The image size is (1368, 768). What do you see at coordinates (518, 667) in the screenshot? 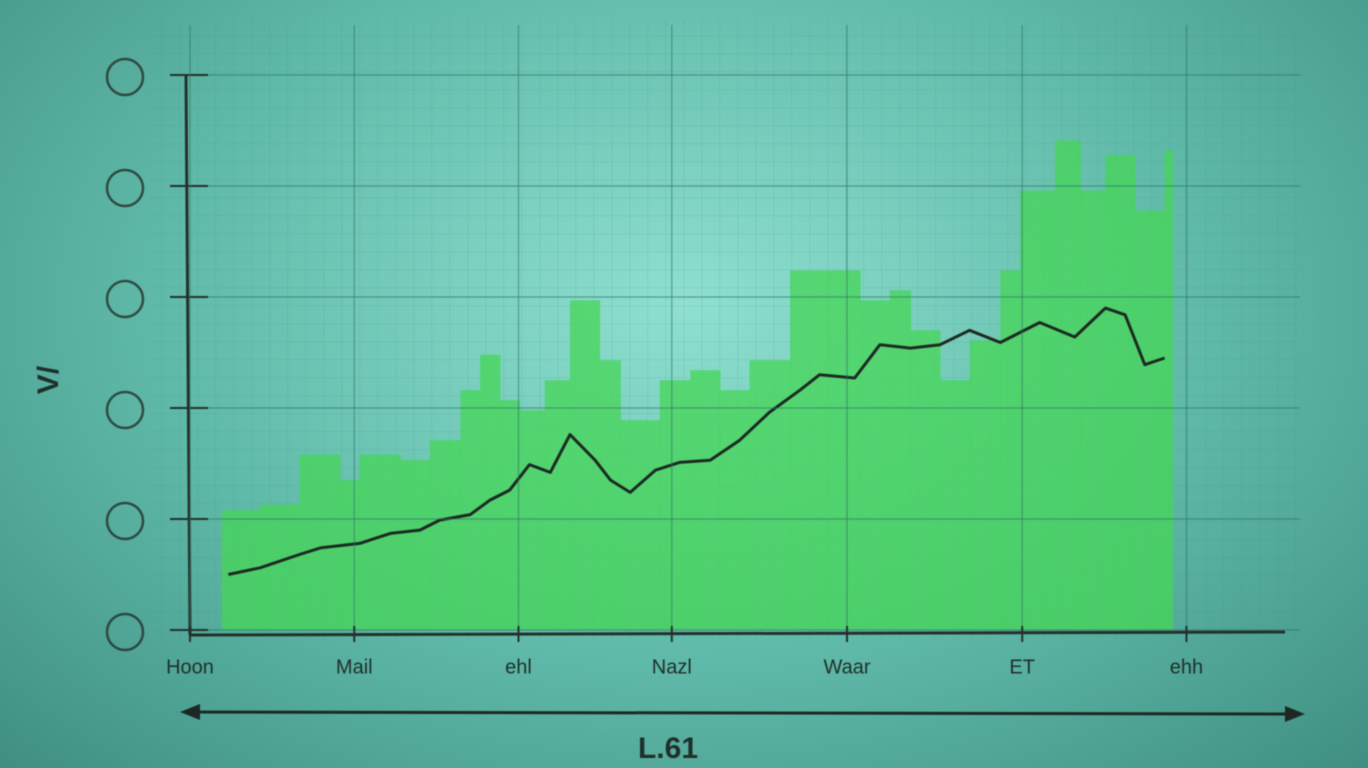
I see `x-tick-label: ehl` at bounding box center [518, 667].